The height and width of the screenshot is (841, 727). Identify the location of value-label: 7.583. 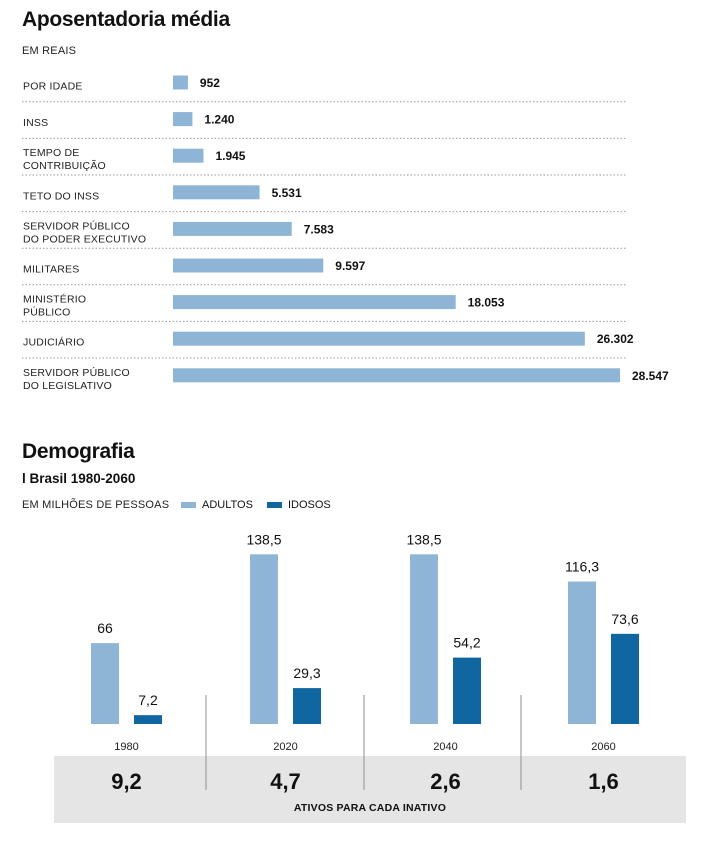
(319, 229).